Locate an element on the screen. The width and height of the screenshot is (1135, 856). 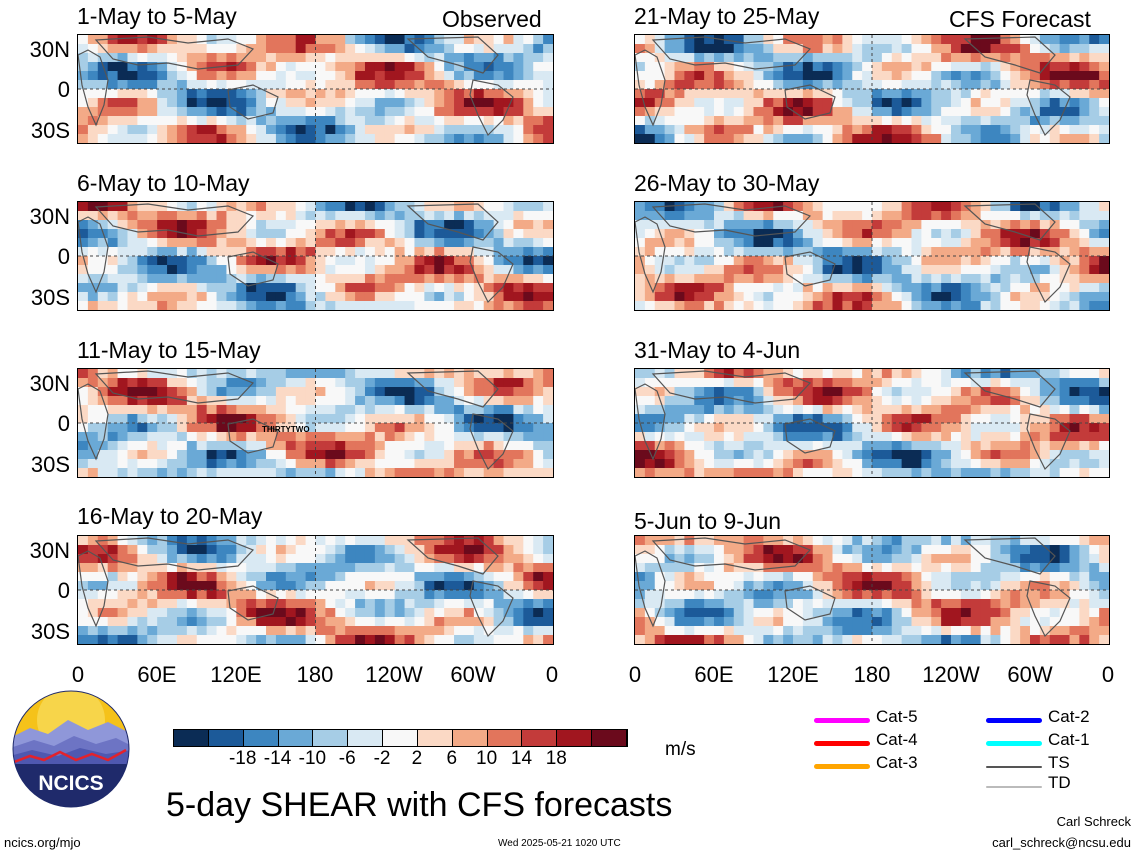
logo-text: NCICS is located at coordinates (70, 783).